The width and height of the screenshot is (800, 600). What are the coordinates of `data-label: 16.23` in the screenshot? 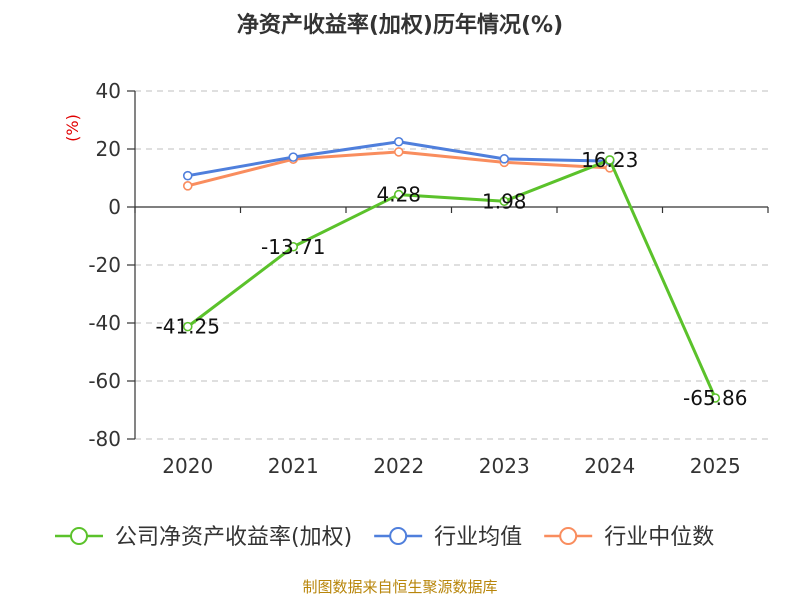 It's located at (609, 160).